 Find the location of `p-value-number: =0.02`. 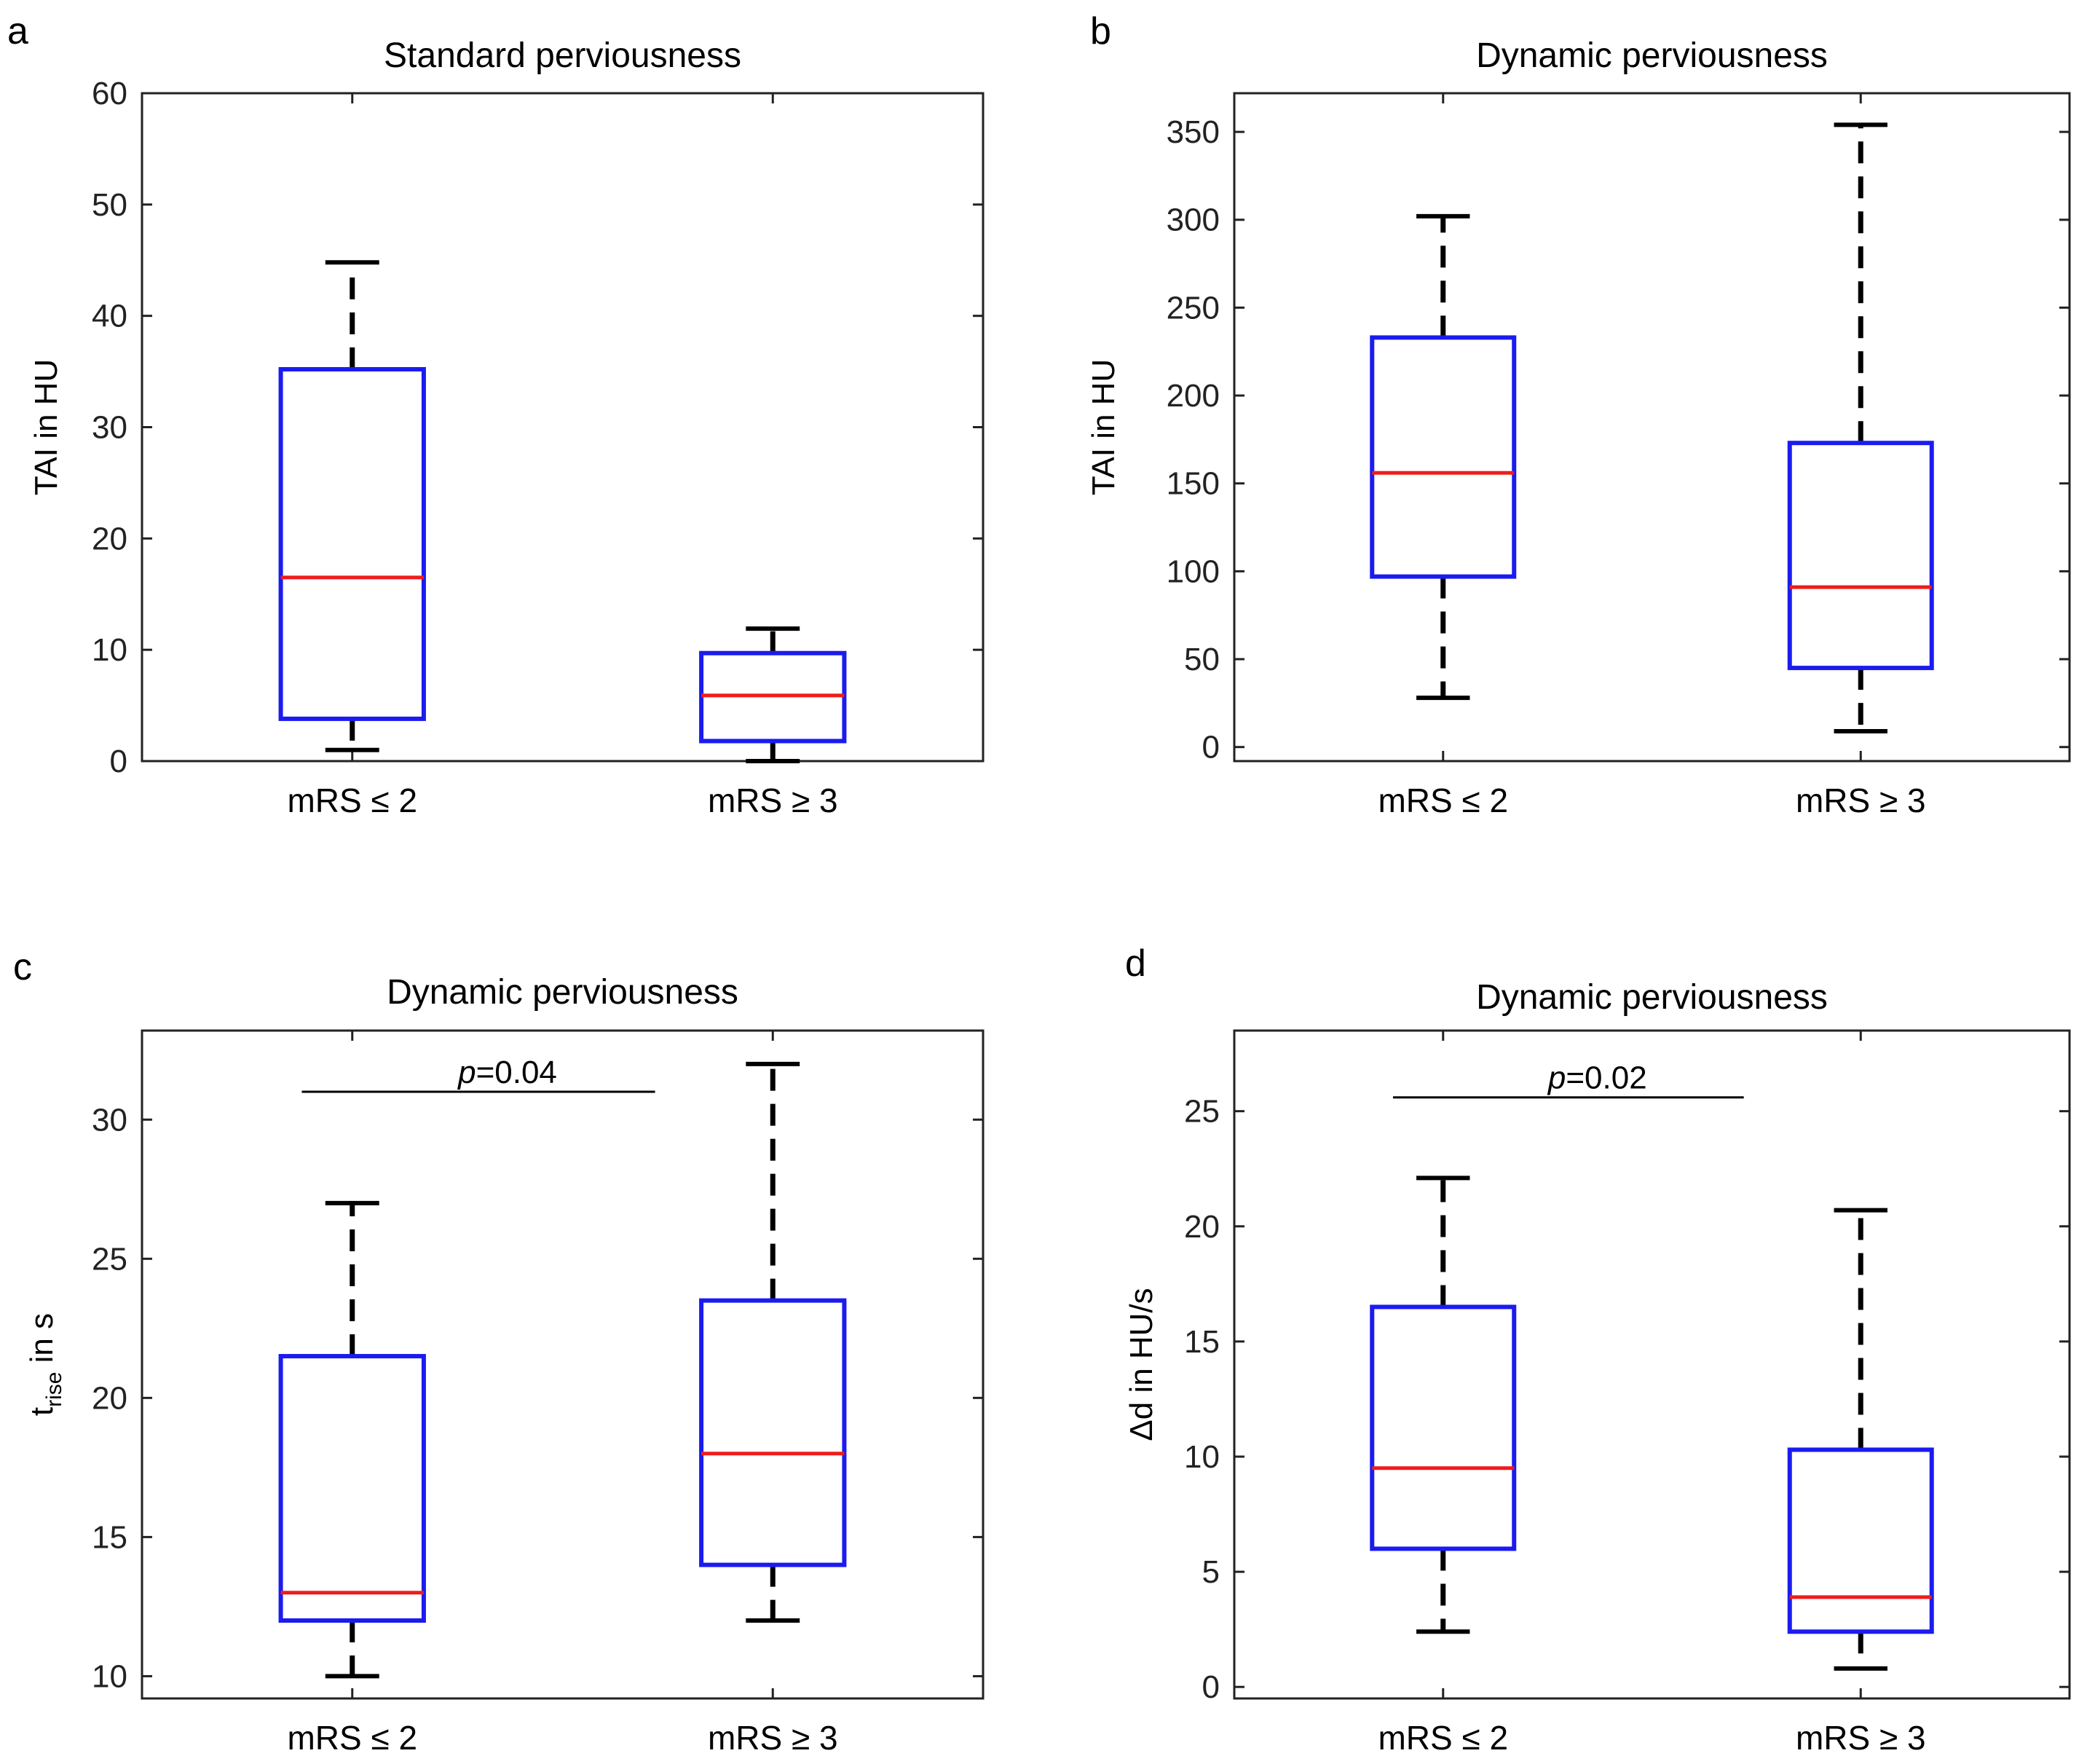

p-value-number: =0.02 is located at coordinates (1606, 1078).